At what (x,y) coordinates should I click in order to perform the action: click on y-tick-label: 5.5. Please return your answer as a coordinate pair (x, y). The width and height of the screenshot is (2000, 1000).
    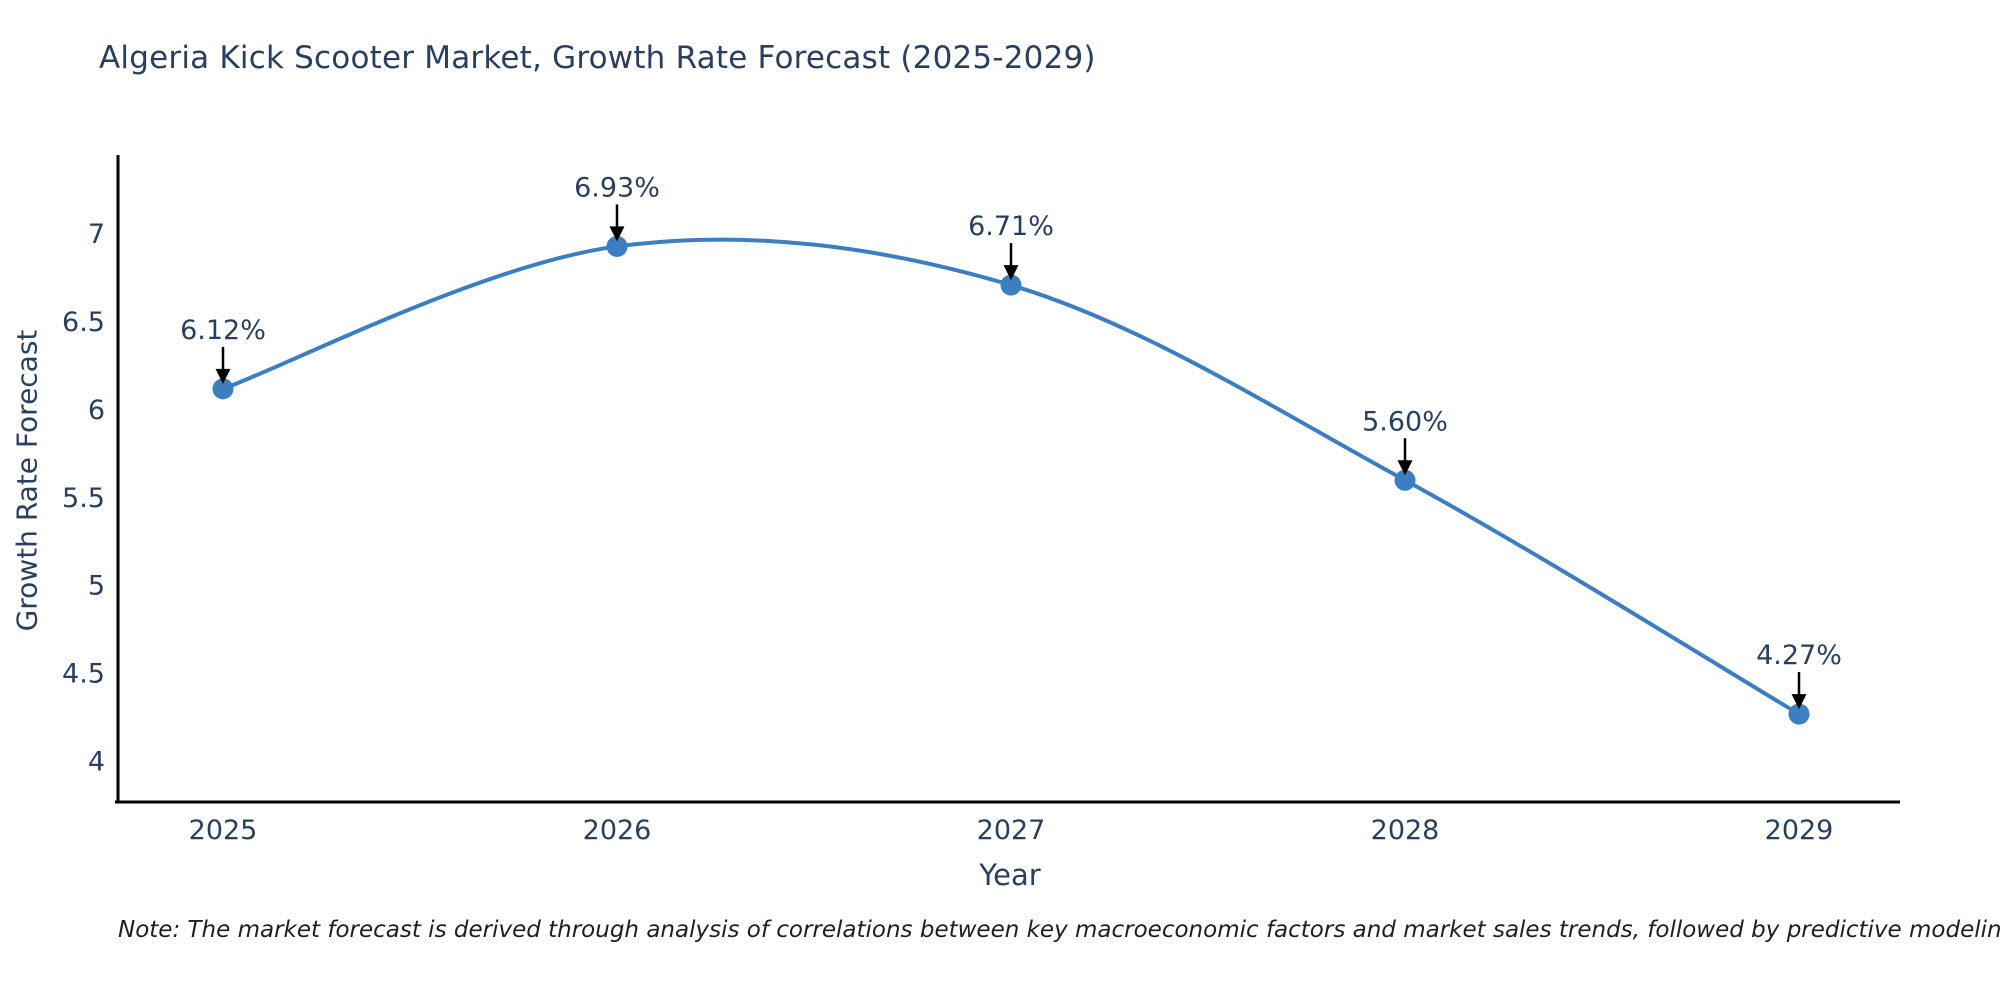
    Looking at the image, I should click on (83, 498).